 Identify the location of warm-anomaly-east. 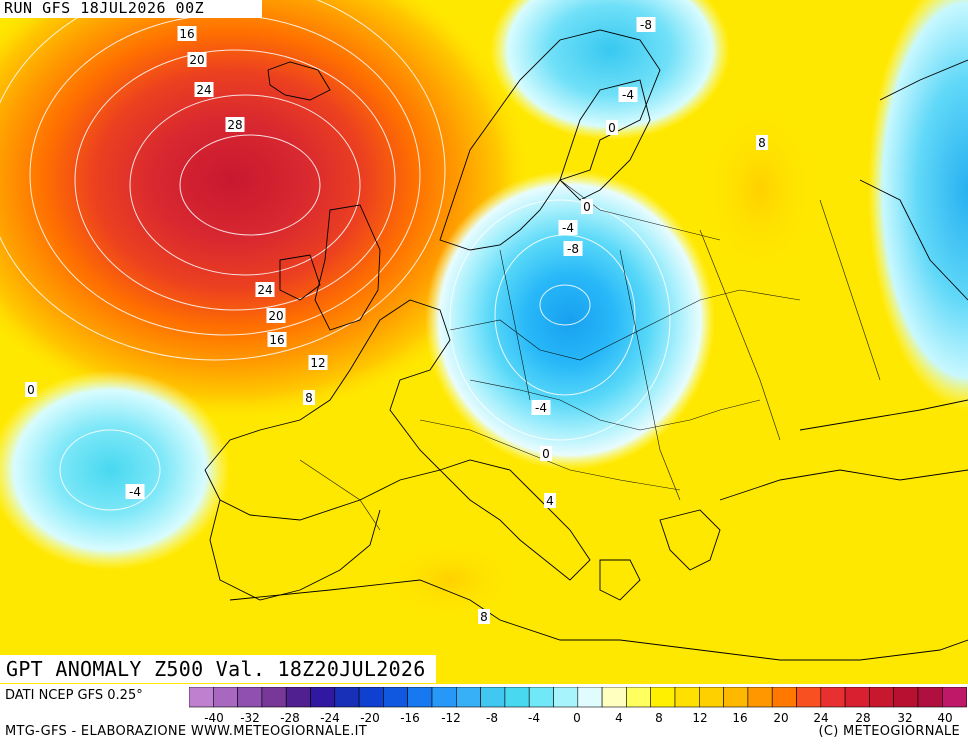
(760, 190).